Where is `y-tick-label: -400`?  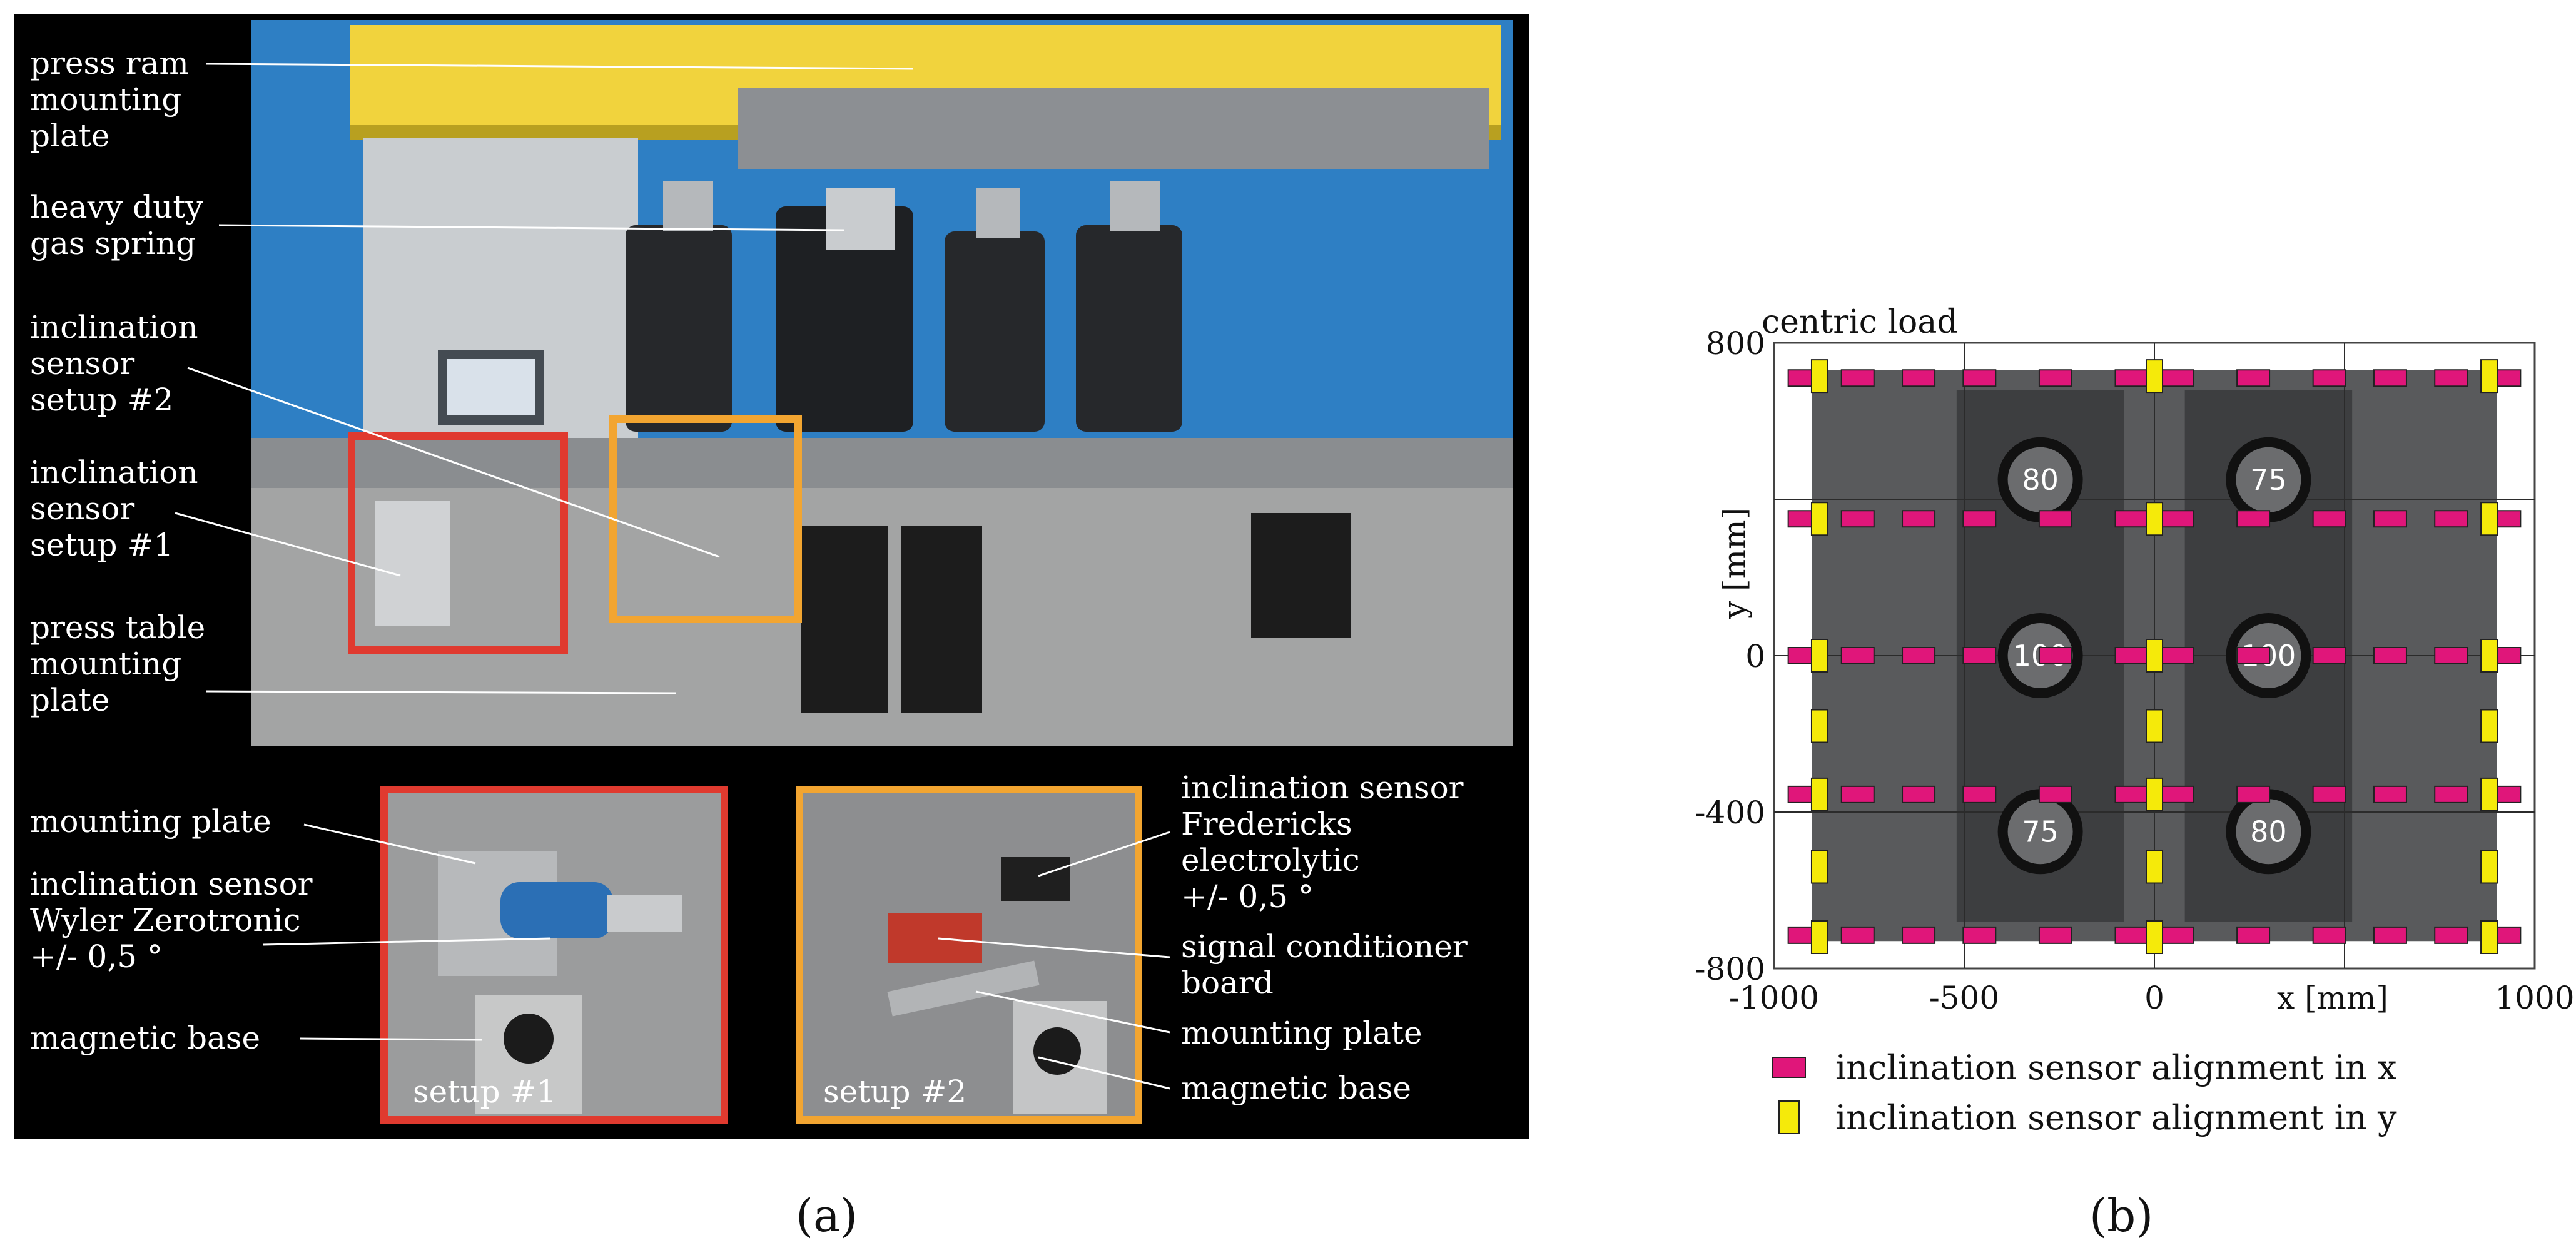 y-tick-label: -400 is located at coordinates (1730, 813).